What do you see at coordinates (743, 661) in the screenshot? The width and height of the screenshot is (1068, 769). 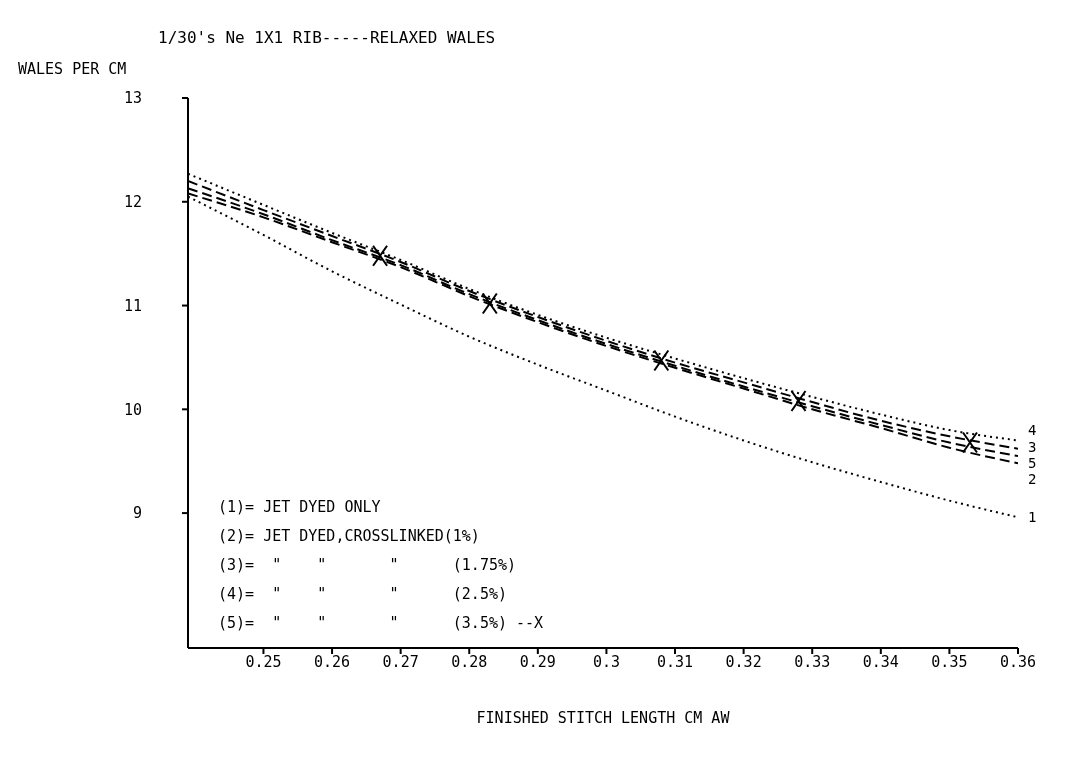 I see `x-tick-label: 0.32` at bounding box center [743, 661].